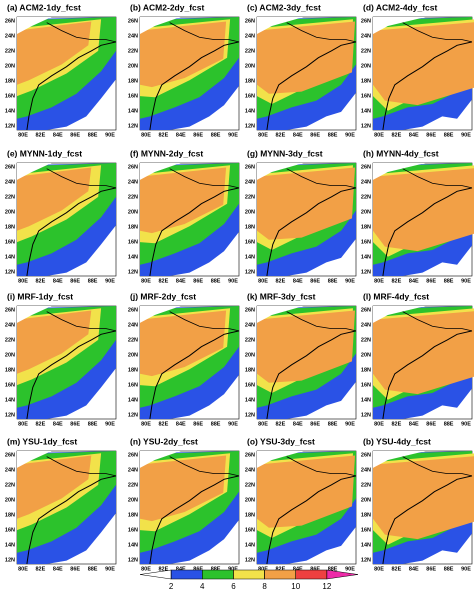 The width and height of the screenshot is (474, 590). Describe the element at coordinates (295, 586) in the screenshot. I see `colorbar-tick-label: 10` at that location.